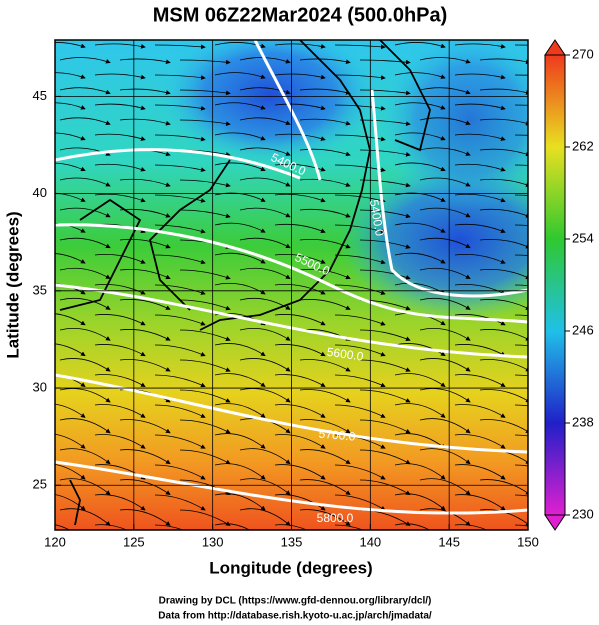  Describe the element at coordinates (291, 321) in the screenshot. I see `contour-line` at that location.